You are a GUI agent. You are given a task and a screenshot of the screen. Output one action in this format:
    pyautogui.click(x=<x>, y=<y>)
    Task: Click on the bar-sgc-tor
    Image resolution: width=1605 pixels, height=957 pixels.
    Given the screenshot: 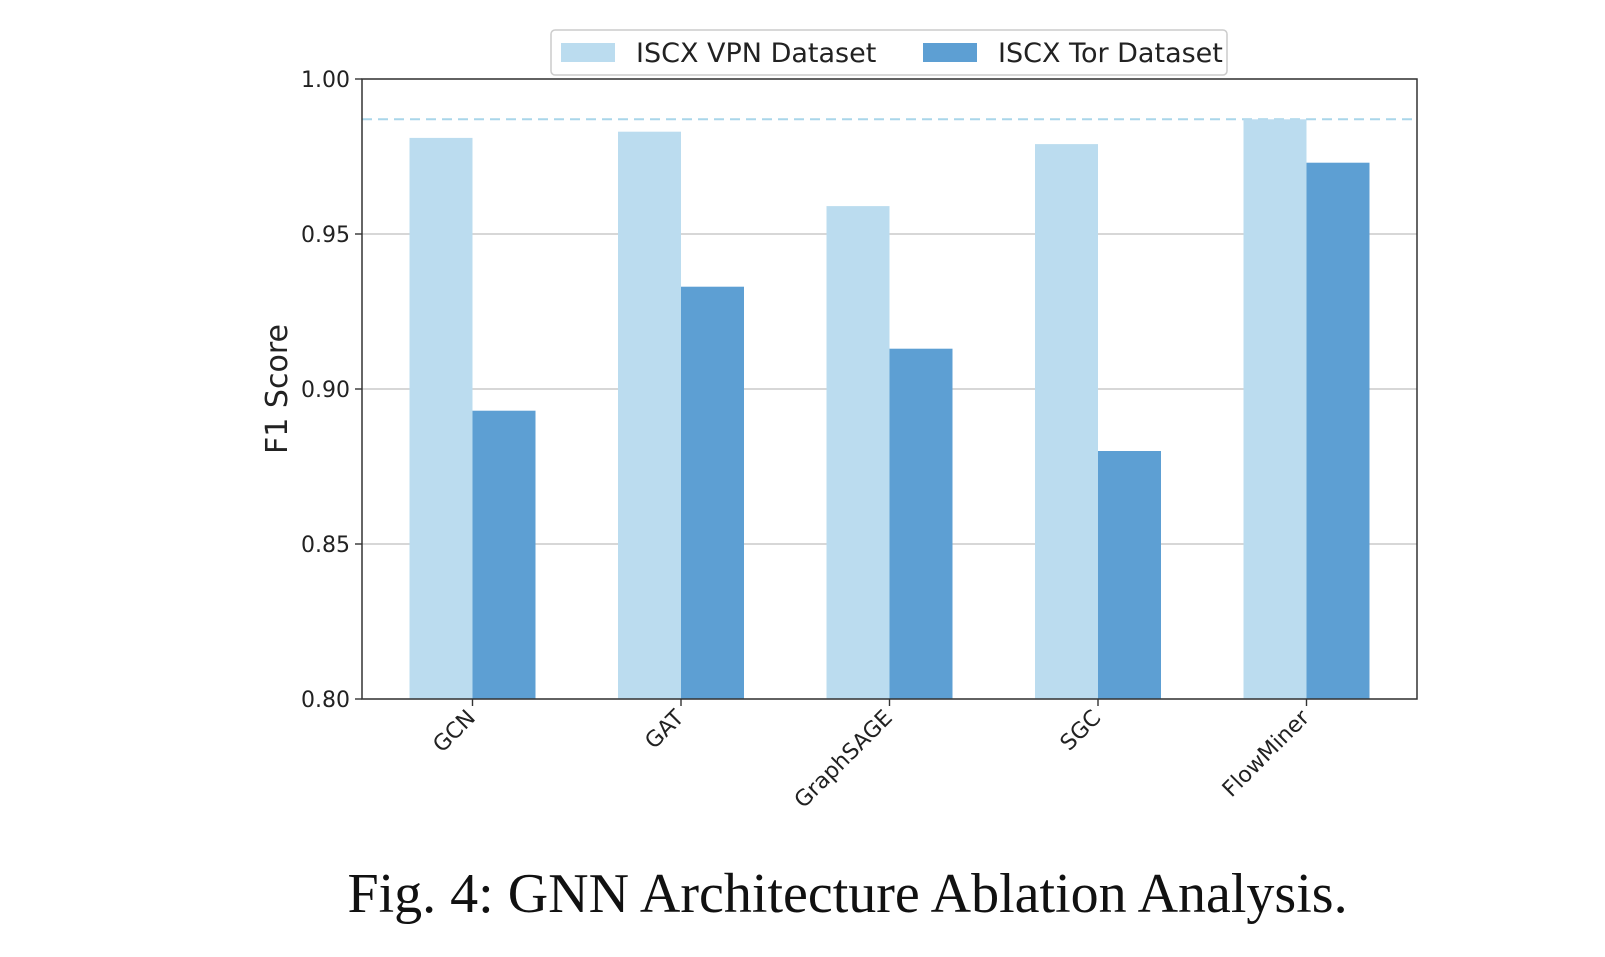 What is the action you would take?
    pyautogui.click(x=1129, y=575)
    